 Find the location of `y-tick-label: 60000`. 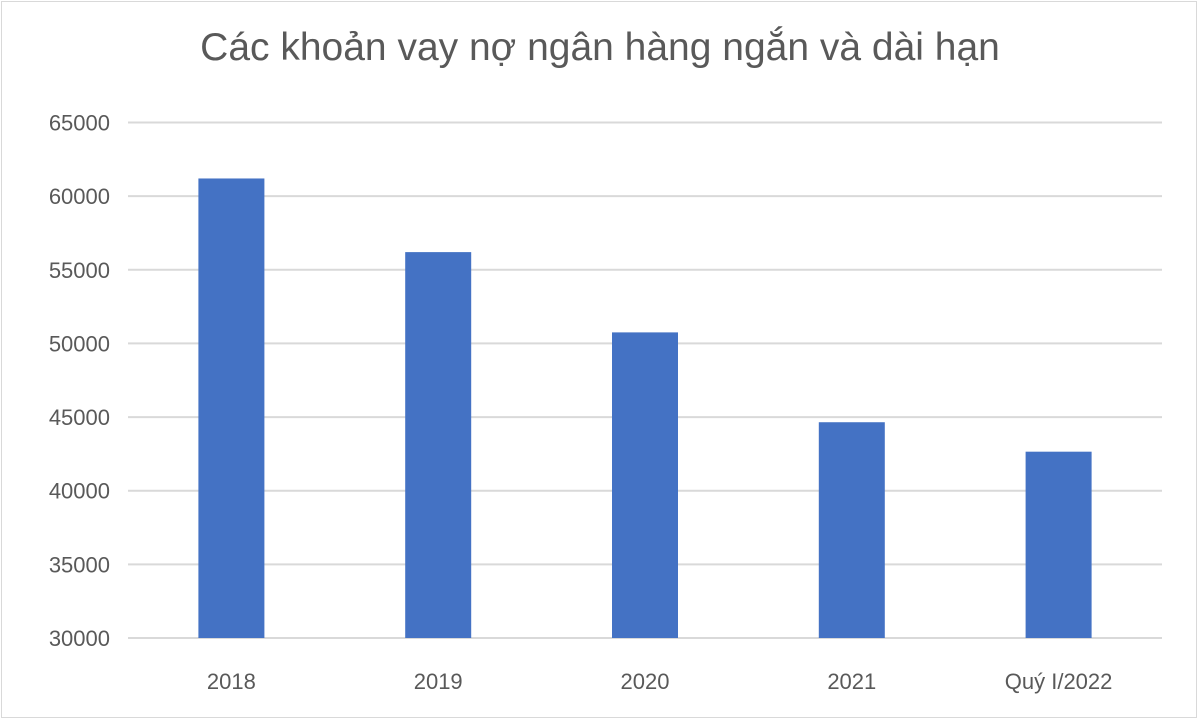

y-tick-label: 60000 is located at coordinates (79, 196).